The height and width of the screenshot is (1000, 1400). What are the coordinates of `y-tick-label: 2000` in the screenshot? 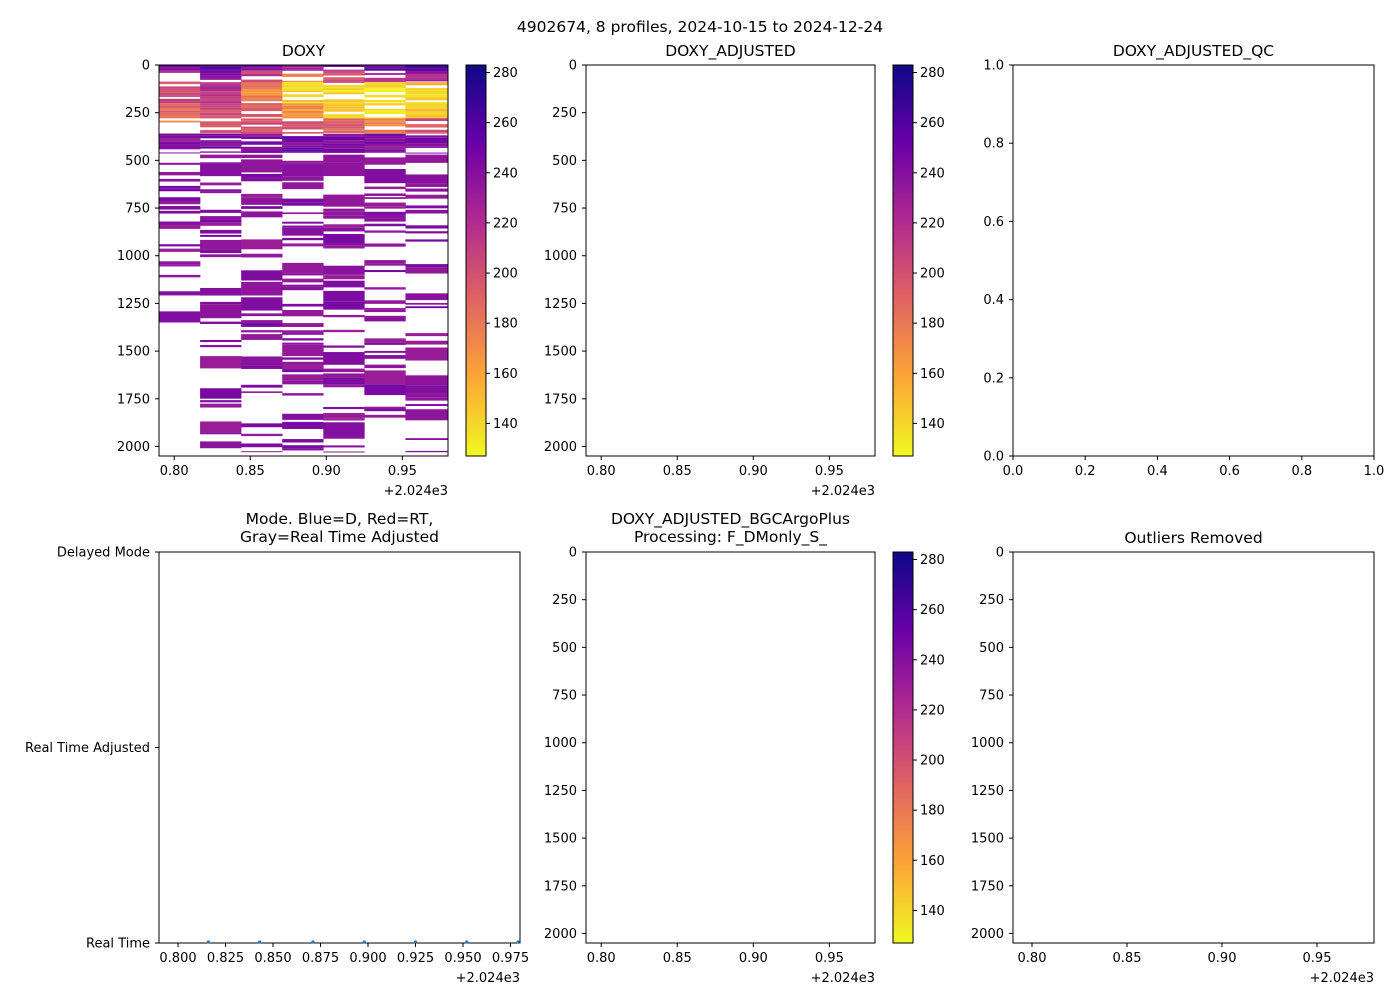 It's located at (560, 934).